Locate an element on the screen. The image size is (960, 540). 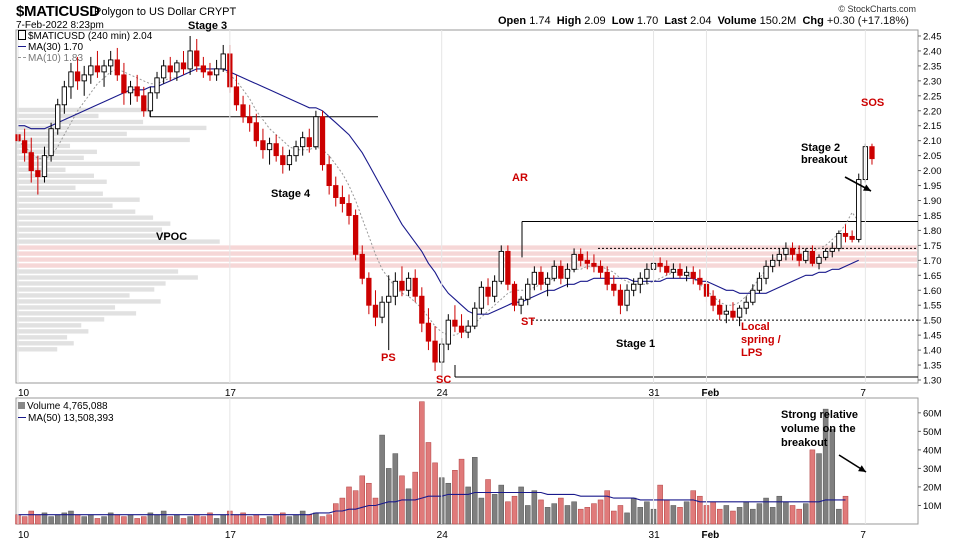
price-tick-label: 2.35 is located at coordinates (932, 66).